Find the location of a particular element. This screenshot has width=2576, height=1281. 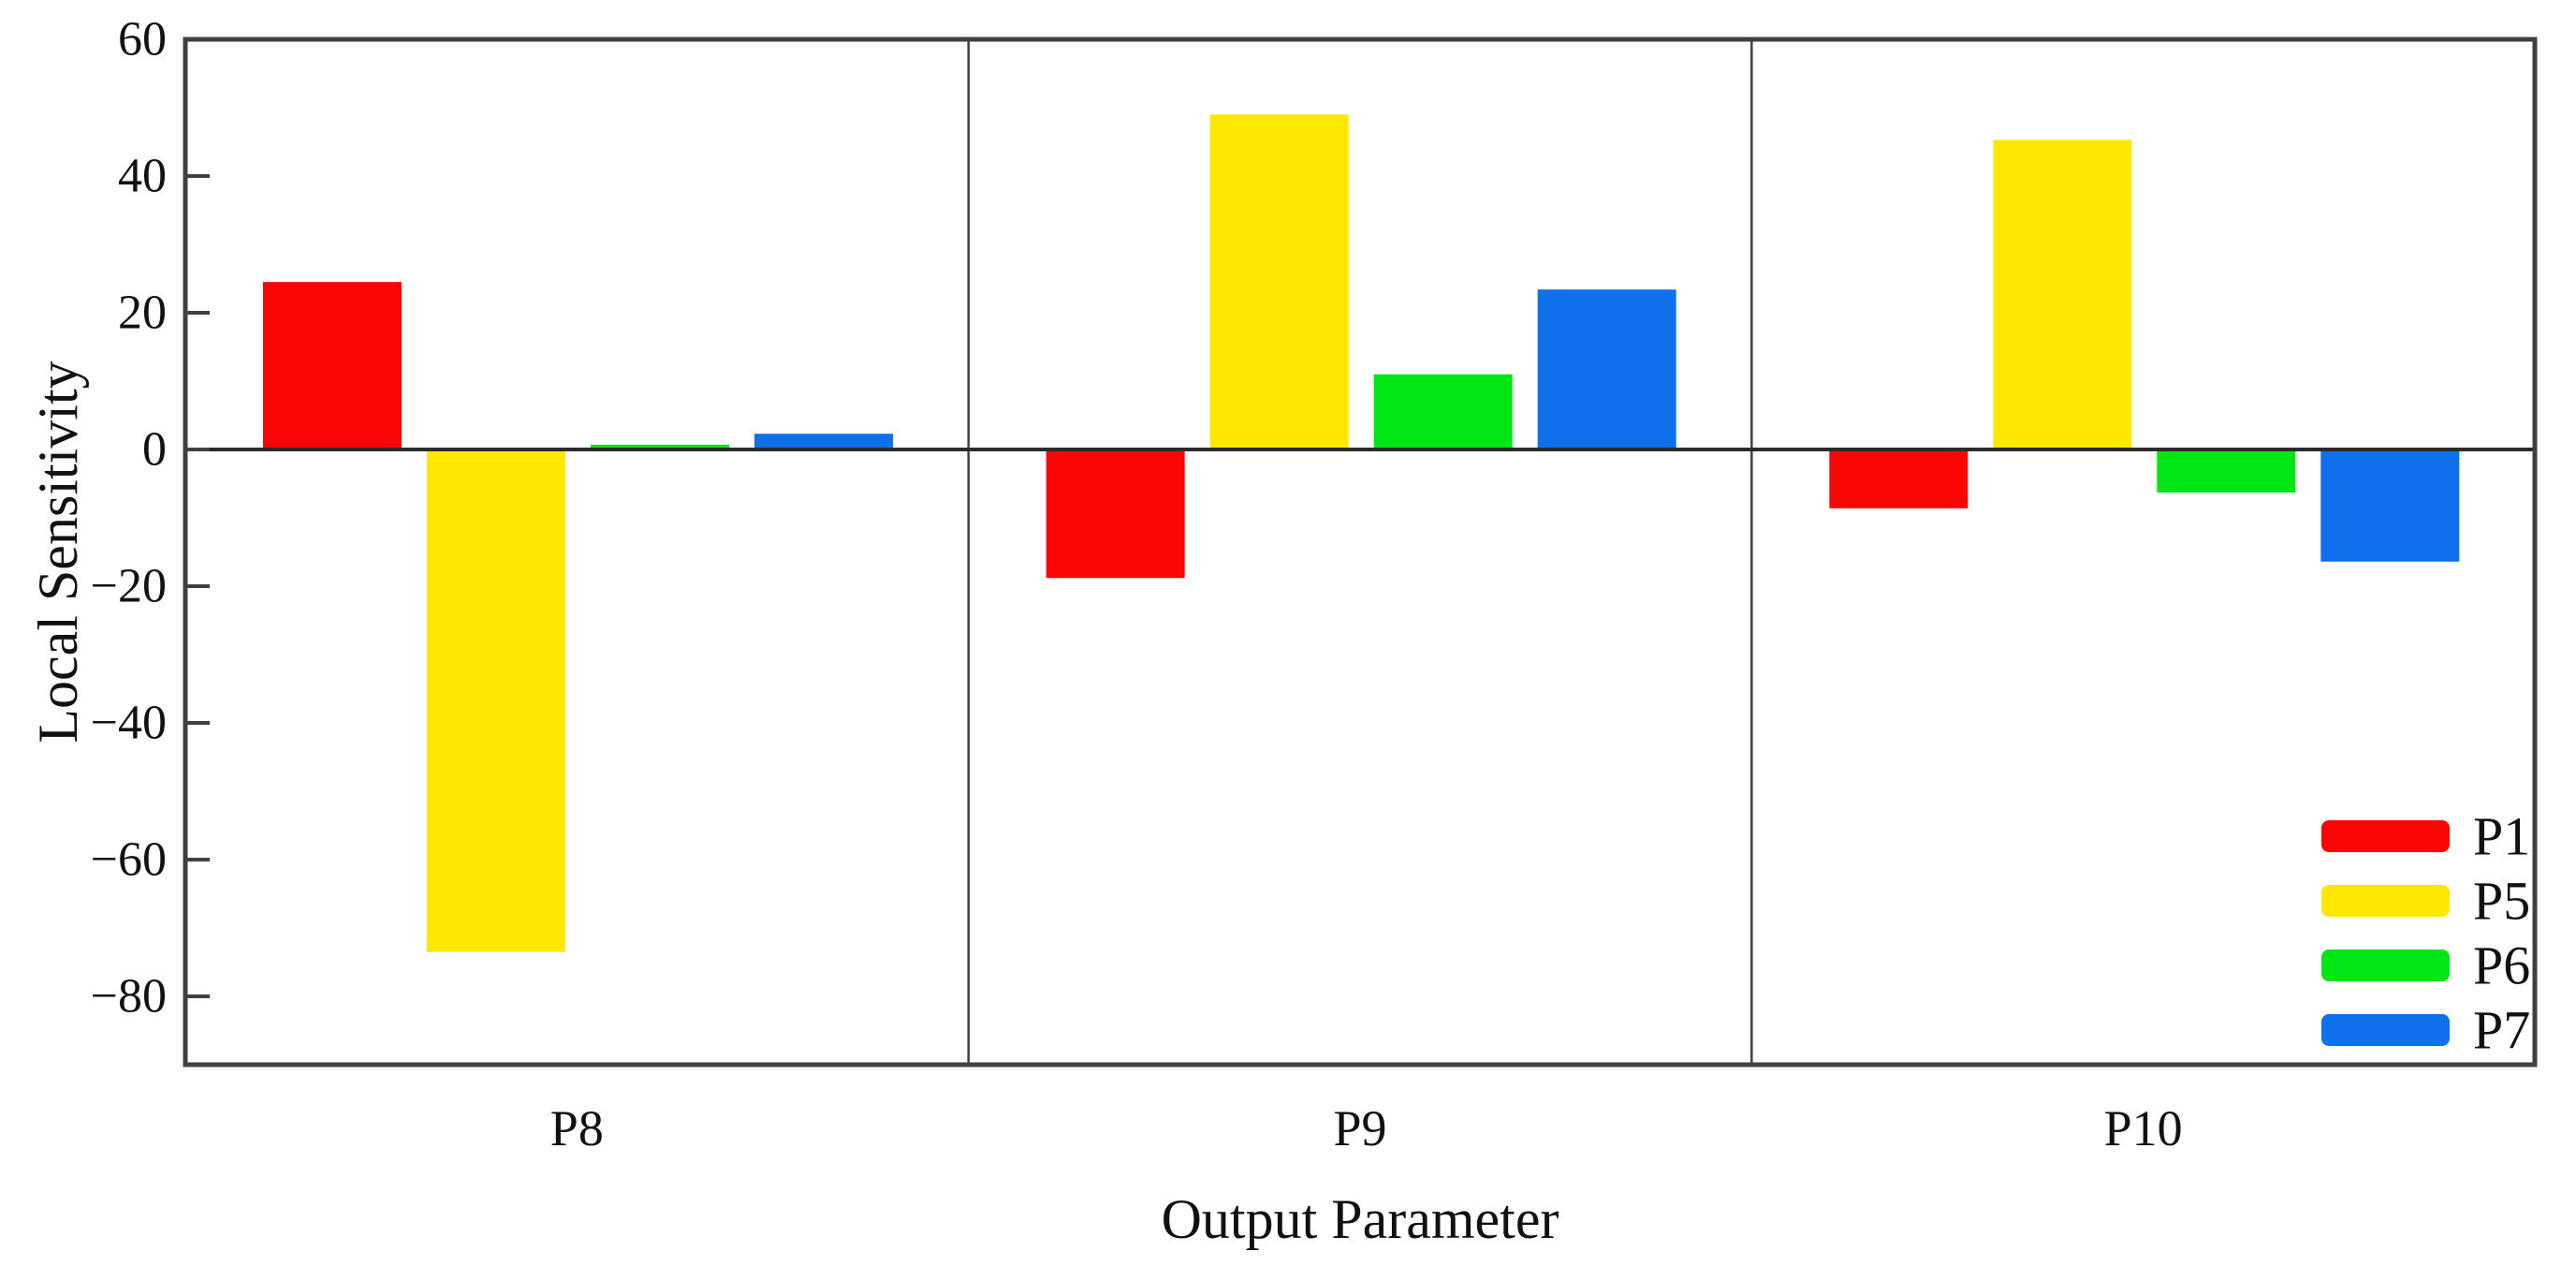

legend-label-P6: P6 is located at coordinates (2501, 966).